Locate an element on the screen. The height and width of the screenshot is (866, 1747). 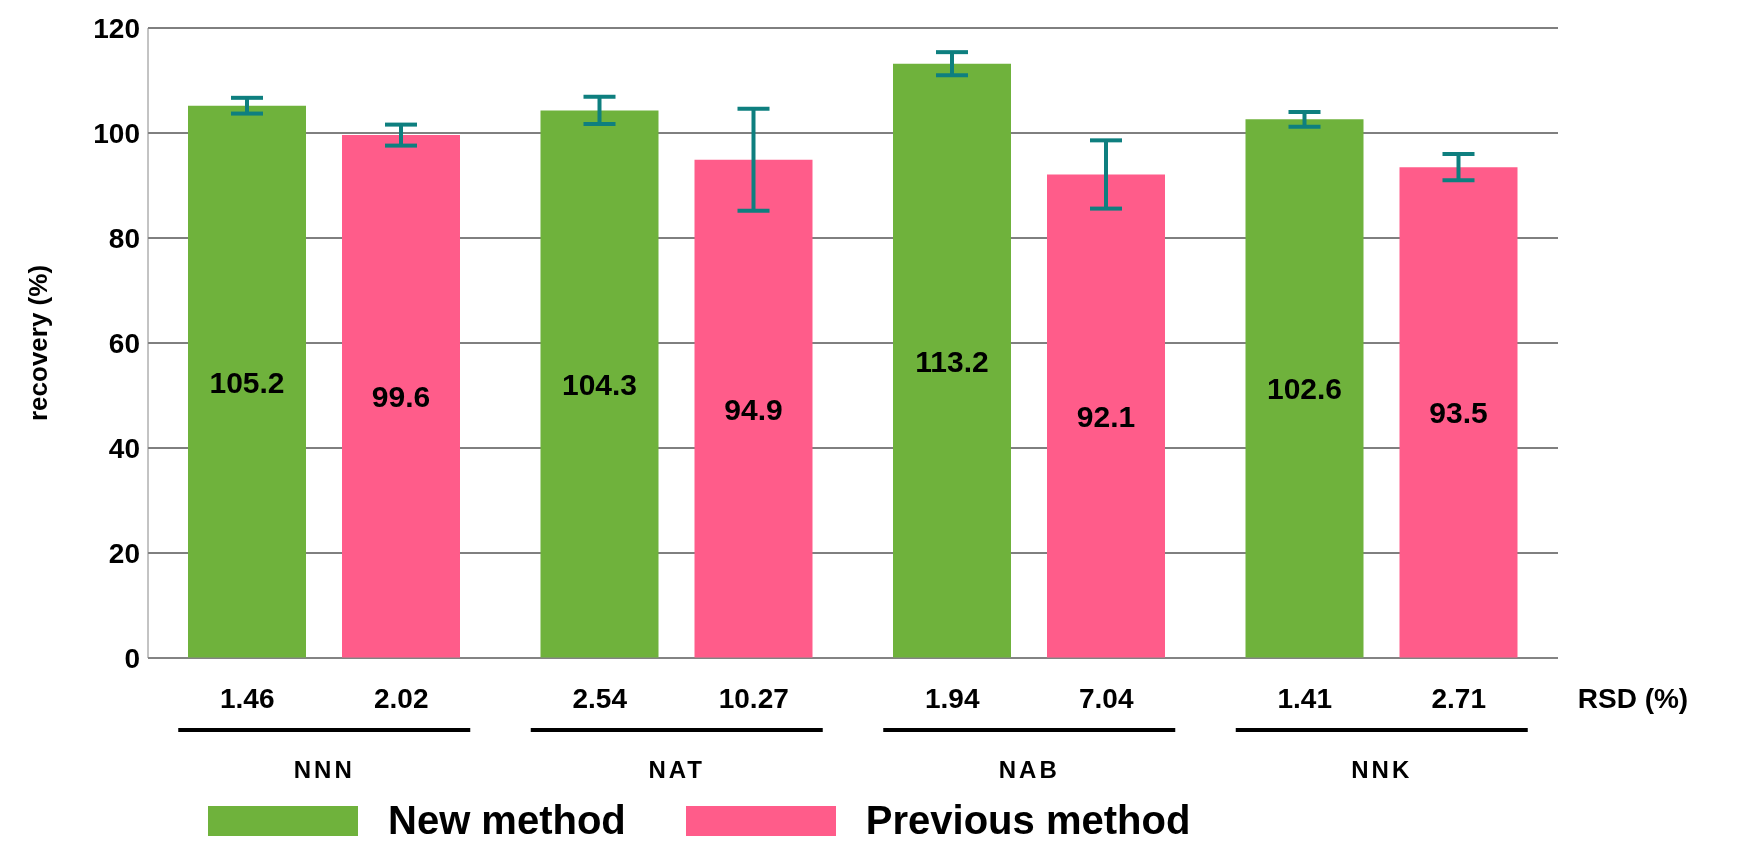
data-label: 102.6 is located at coordinates (1304, 389).